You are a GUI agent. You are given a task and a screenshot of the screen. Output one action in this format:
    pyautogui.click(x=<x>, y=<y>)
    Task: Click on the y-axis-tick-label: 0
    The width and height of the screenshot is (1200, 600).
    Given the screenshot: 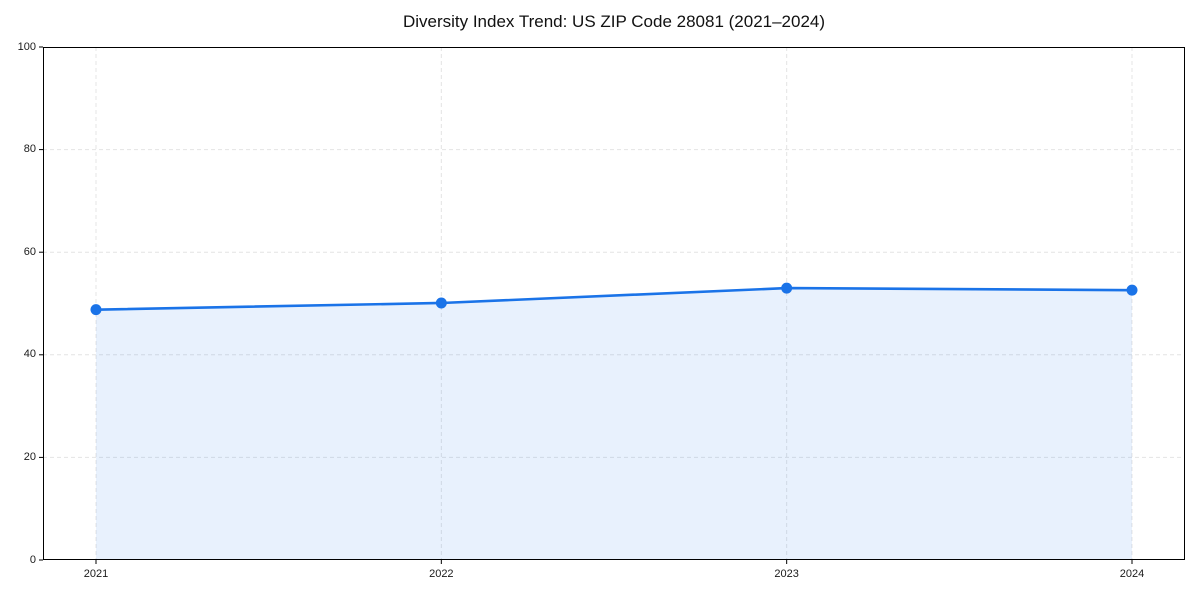 What is the action you would take?
    pyautogui.click(x=32, y=559)
    